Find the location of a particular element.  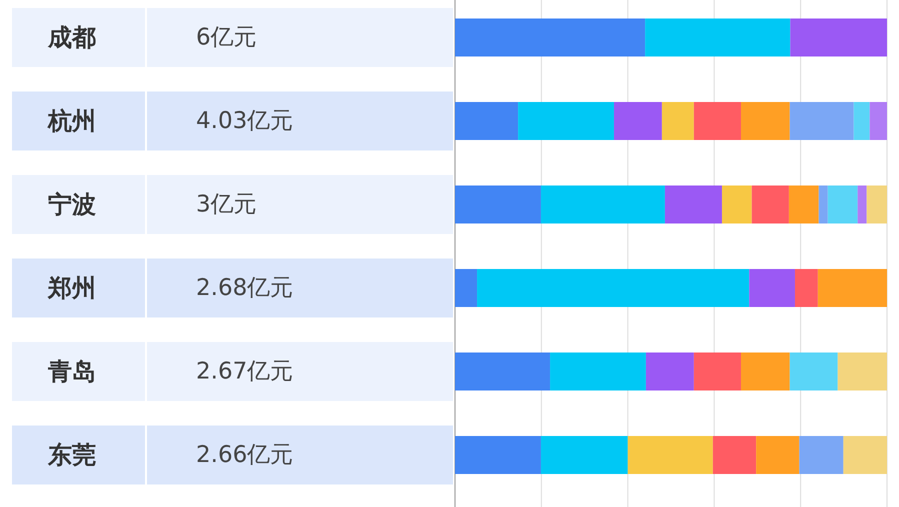

text: 6亿元 is located at coordinates (226, 37).